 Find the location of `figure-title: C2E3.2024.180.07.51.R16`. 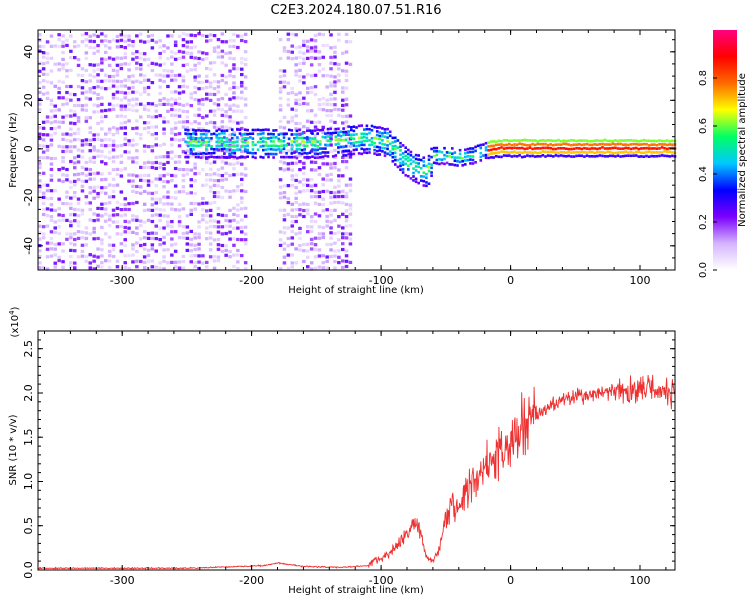

figure-title: C2E3.2024.180.07.51.R16 is located at coordinates (355, 10).